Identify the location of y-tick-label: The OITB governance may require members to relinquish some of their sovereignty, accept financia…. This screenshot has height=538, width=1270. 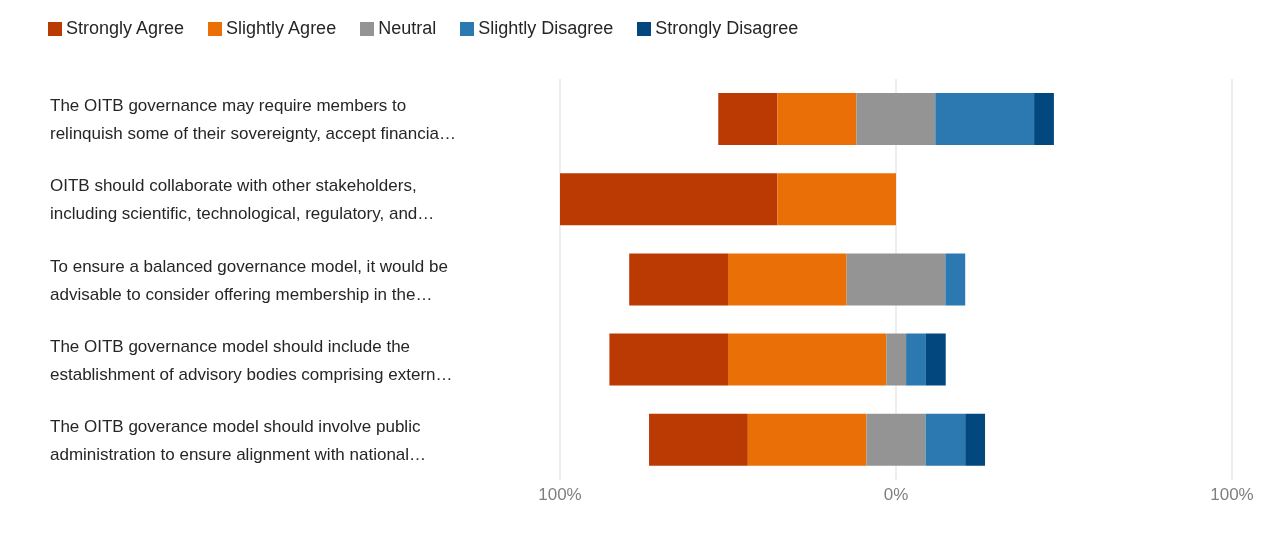
(253, 119).